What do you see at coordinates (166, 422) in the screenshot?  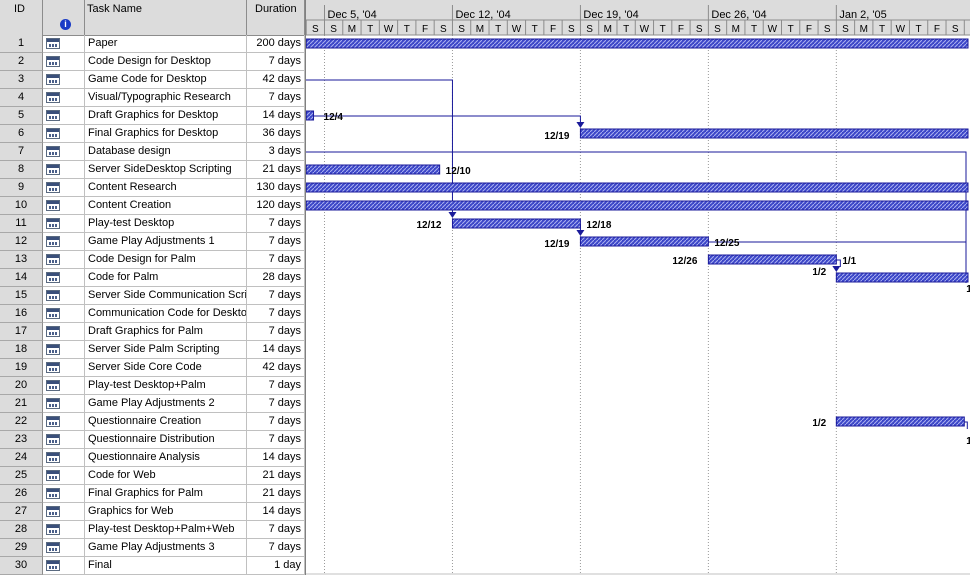 I see `task-name: Questionnaire Creation` at bounding box center [166, 422].